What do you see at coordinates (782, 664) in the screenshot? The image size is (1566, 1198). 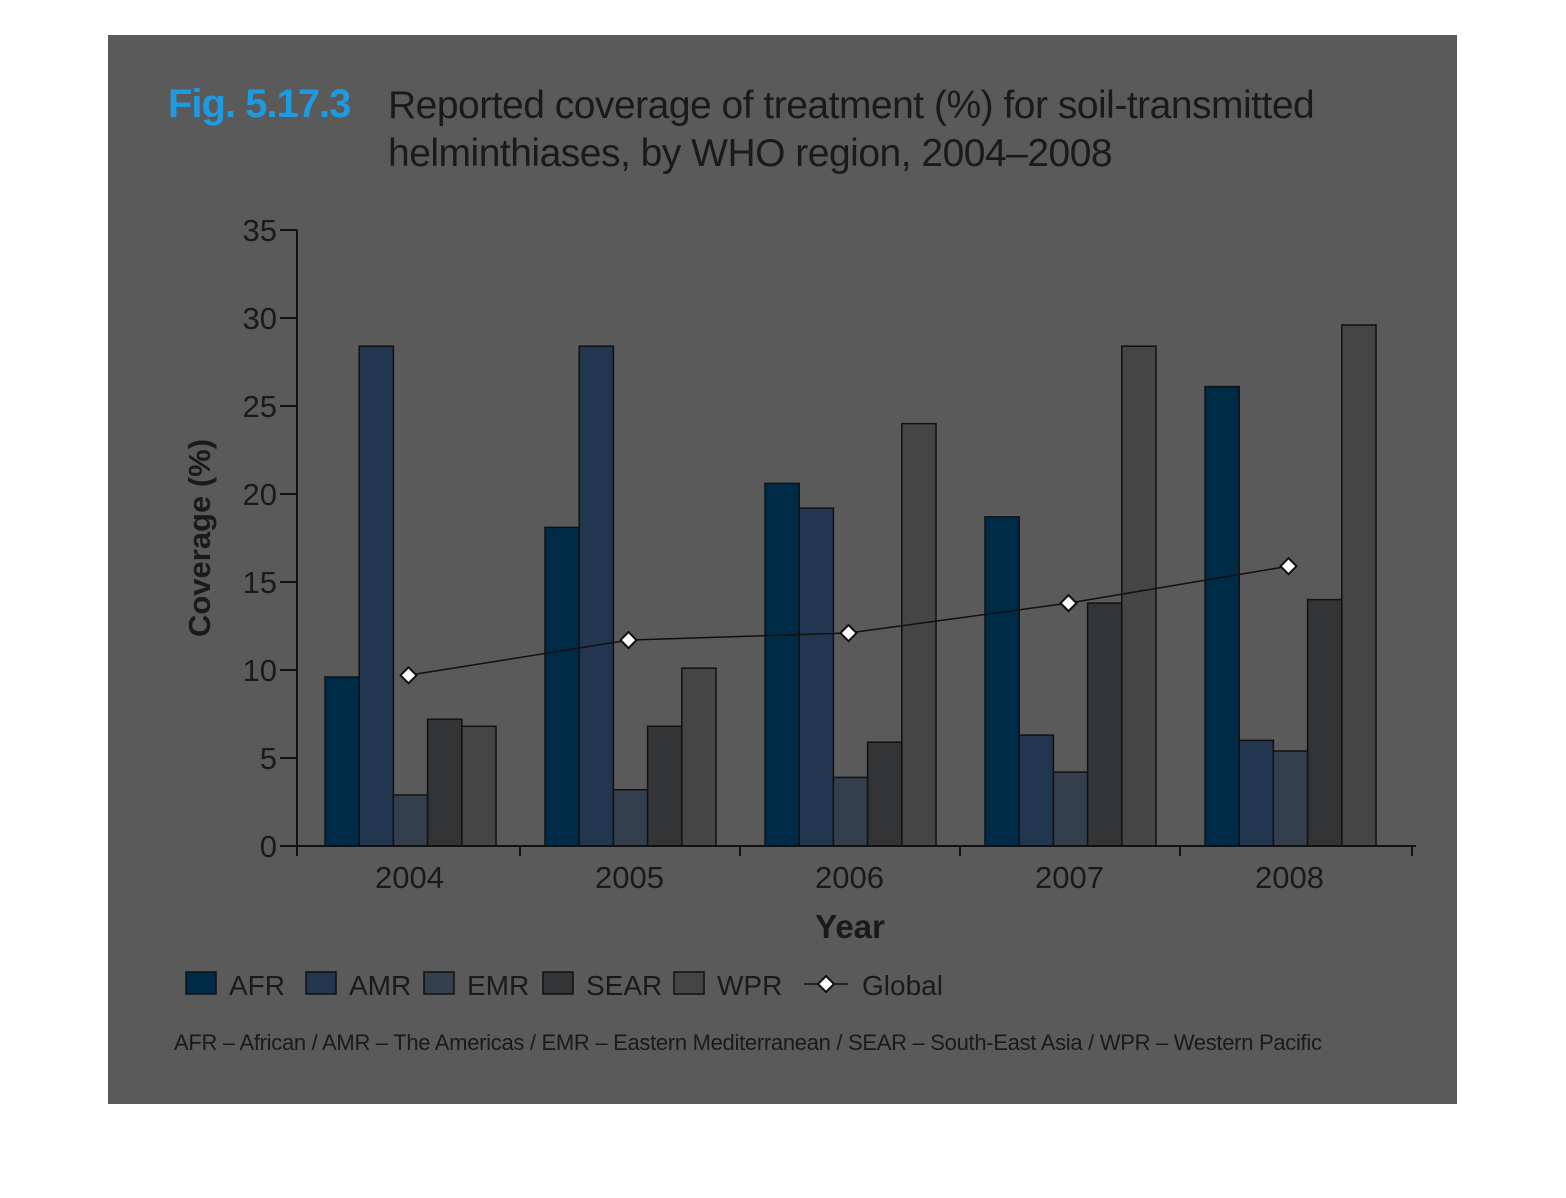 I see `bar-afr-2006` at bounding box center [782, 664].